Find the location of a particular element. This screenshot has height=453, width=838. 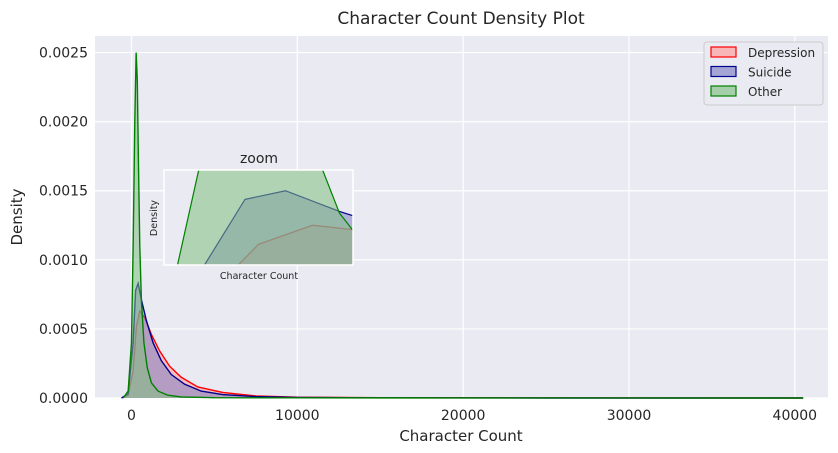

zoom-inset: zoom Character Count Density is located at coordinates (251, 216).